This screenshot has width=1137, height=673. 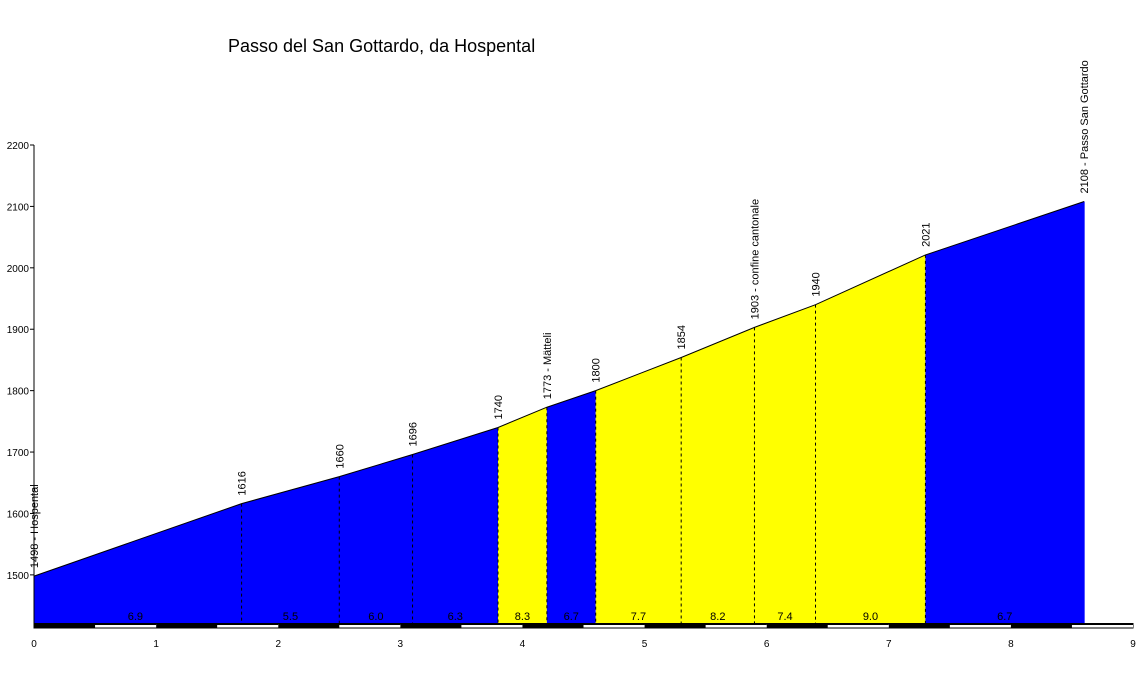 I want to click on point-label: 1773 - Mätteli, so click(x=548, y=366).